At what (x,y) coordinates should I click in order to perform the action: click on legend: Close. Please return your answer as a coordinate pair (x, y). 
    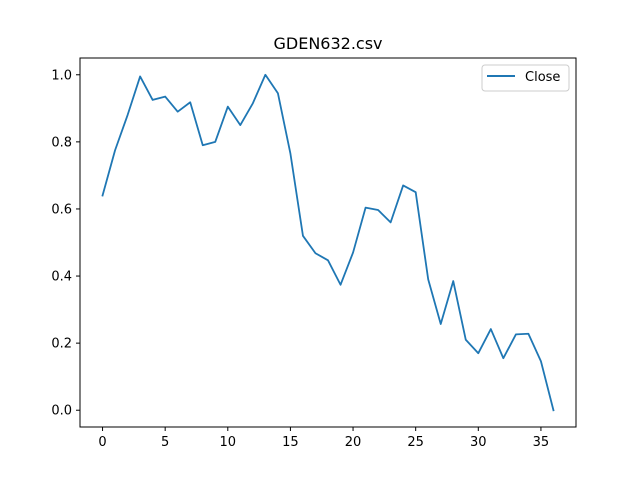
    Looking at the image, I should click on (525, 78).